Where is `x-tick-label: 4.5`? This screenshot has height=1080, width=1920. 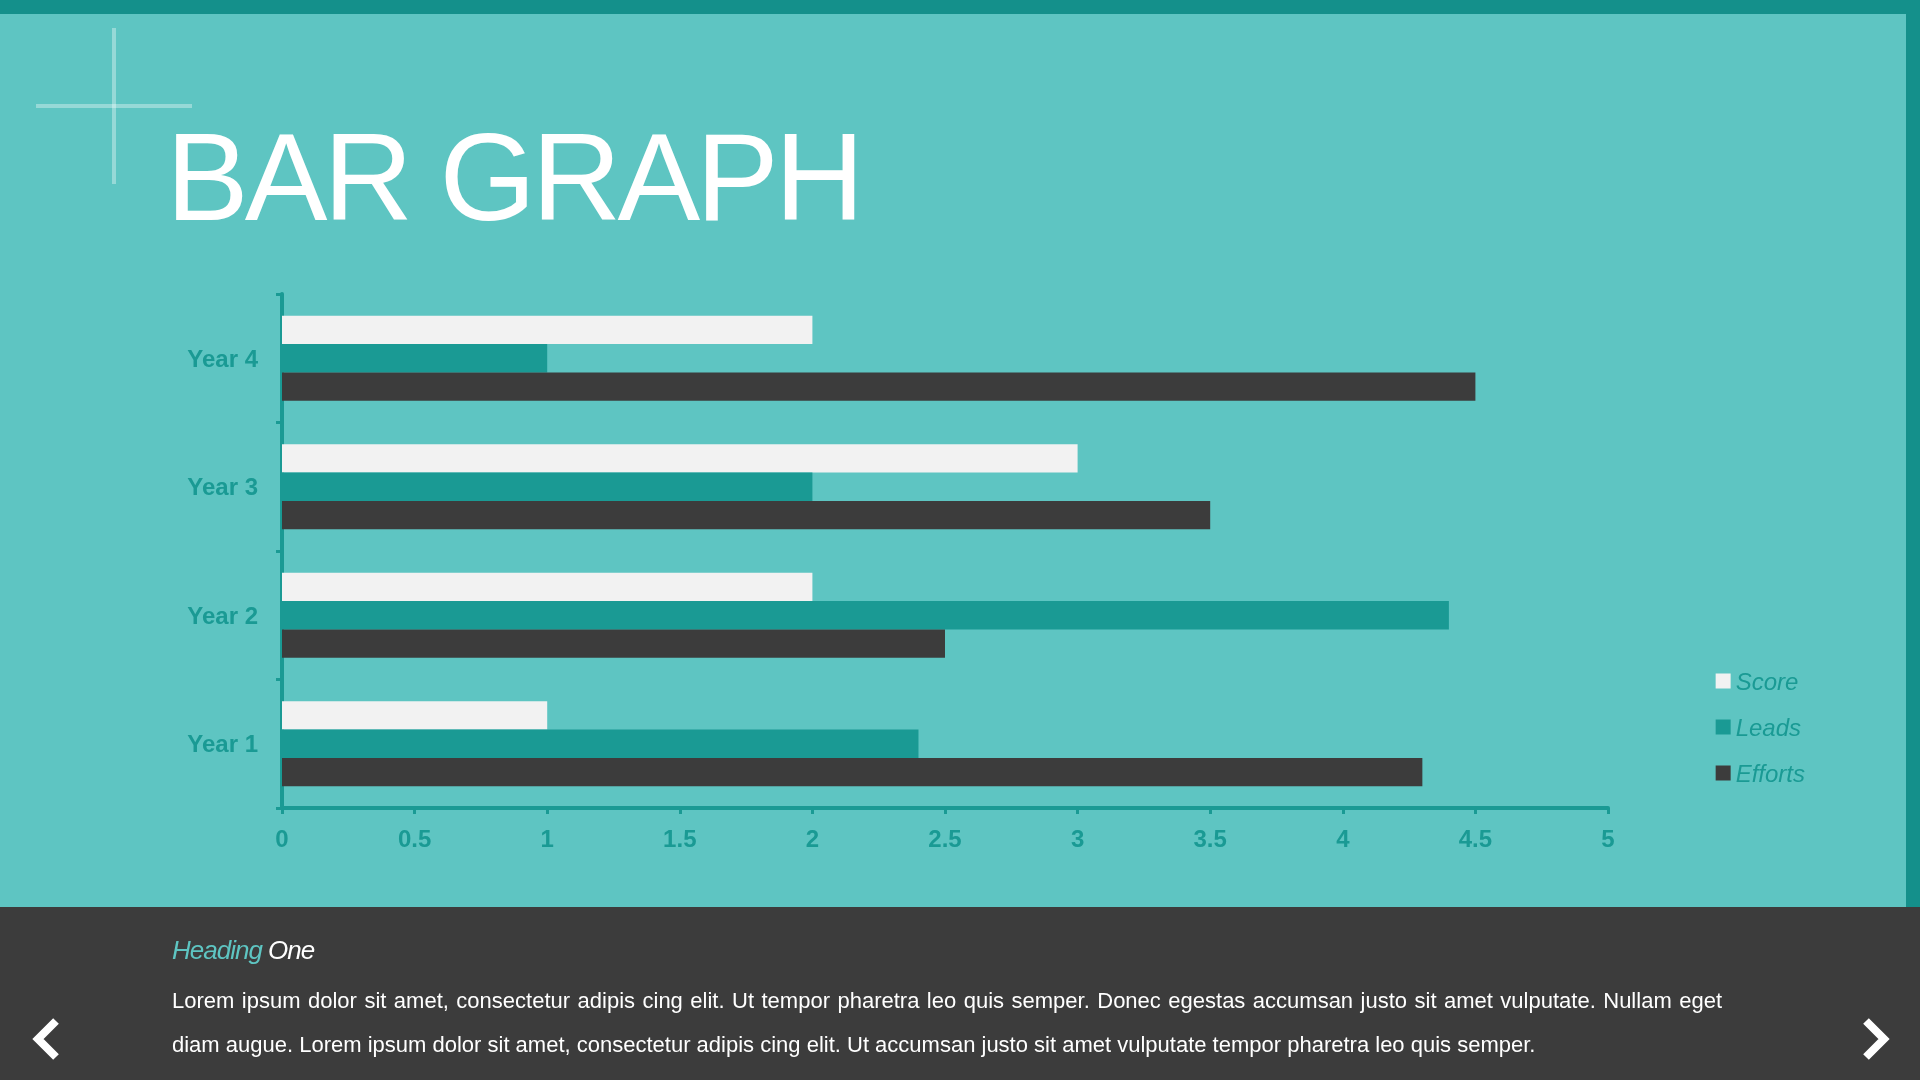 x-tick-label: 4.5 is located at coordinates (1475, 838).